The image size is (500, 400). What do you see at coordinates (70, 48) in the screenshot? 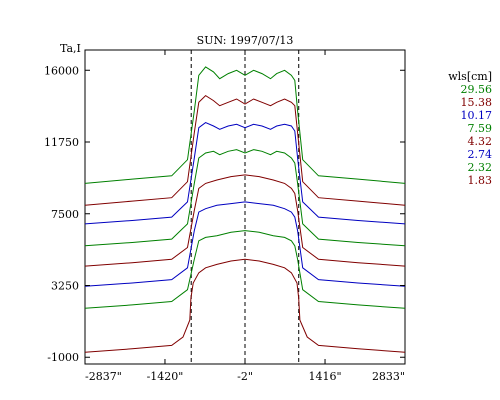
I see `y-axis-label: Ta,I` at bounding box center [70, 48].